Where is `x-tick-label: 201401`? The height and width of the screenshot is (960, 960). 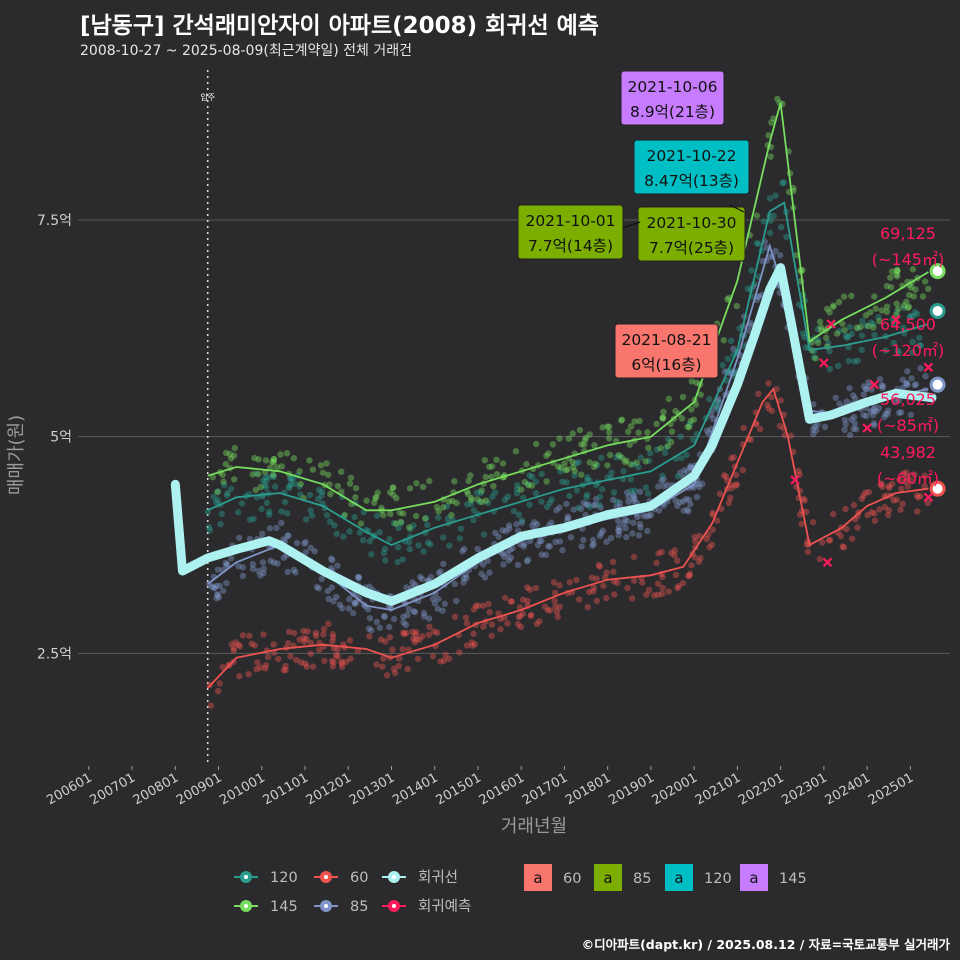 x-tick-label: 201401 is located at coordinates (415, 789).